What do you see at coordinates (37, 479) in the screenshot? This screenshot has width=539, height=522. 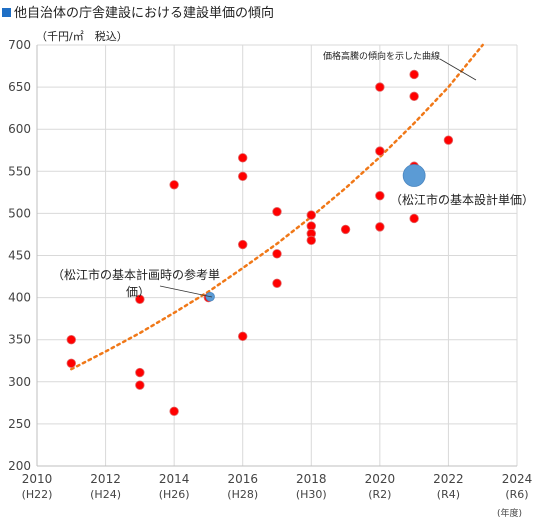 I see `x-tick-label: 2010` at bounding box center [37, 479].